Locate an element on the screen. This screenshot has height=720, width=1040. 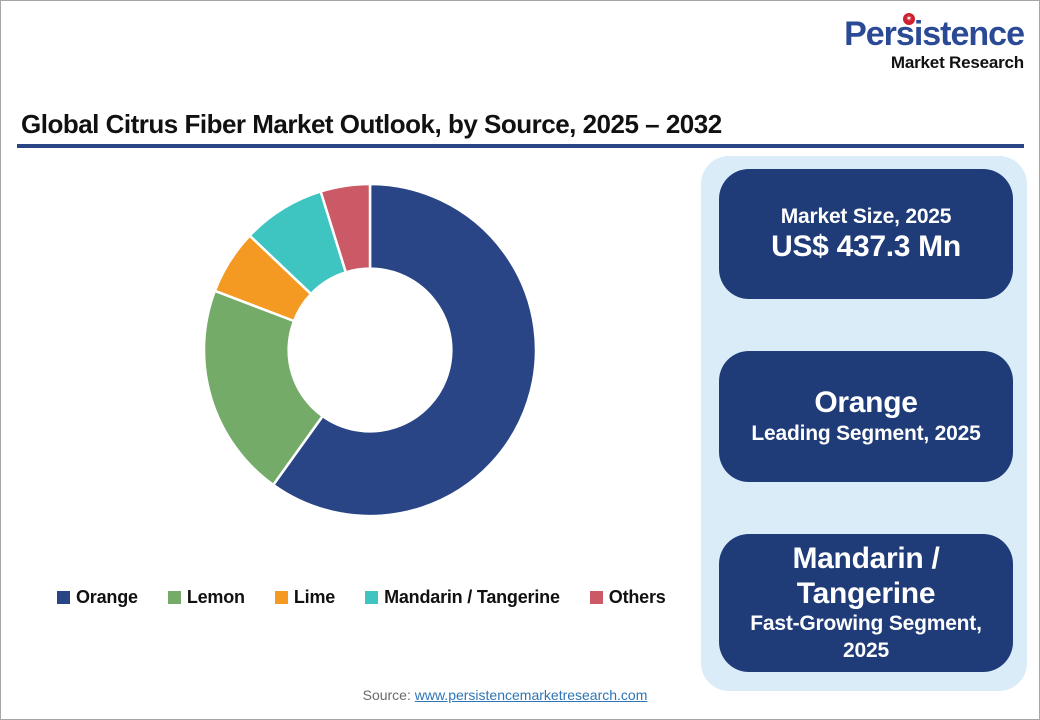
legend-item-others: Others is located at coordinates (627, 597).